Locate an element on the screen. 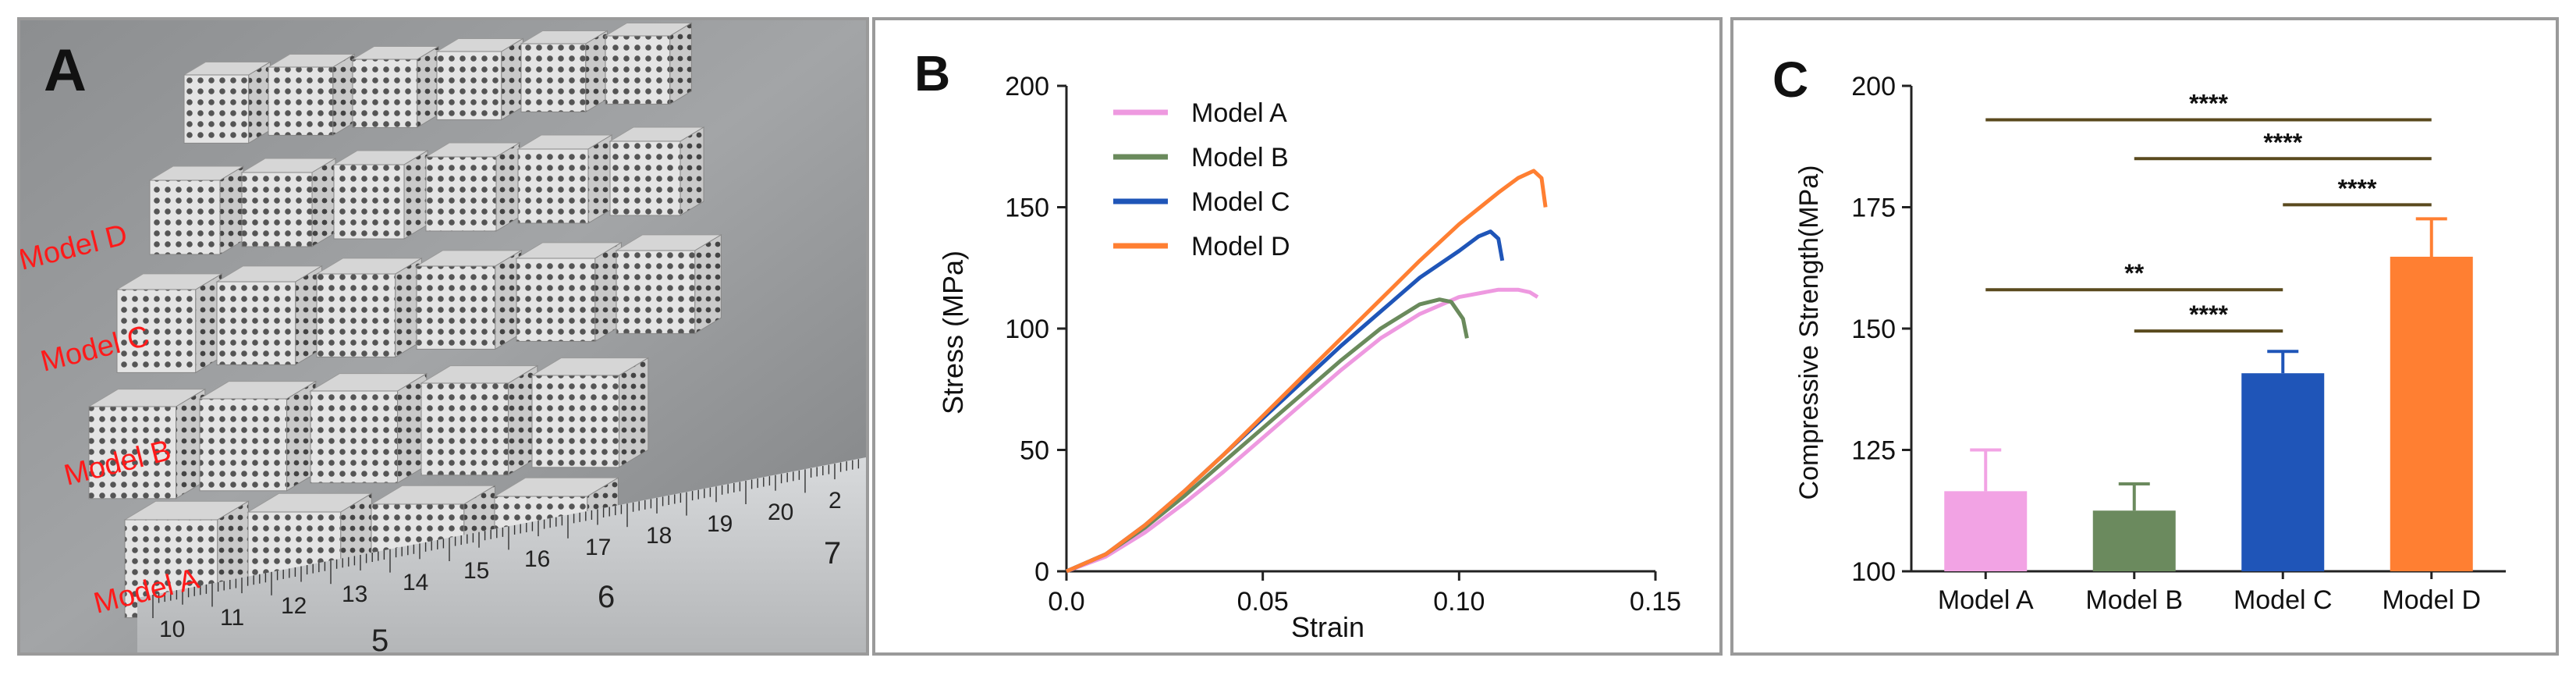  panel-c-label: C is located at coordinates (1790, 80).